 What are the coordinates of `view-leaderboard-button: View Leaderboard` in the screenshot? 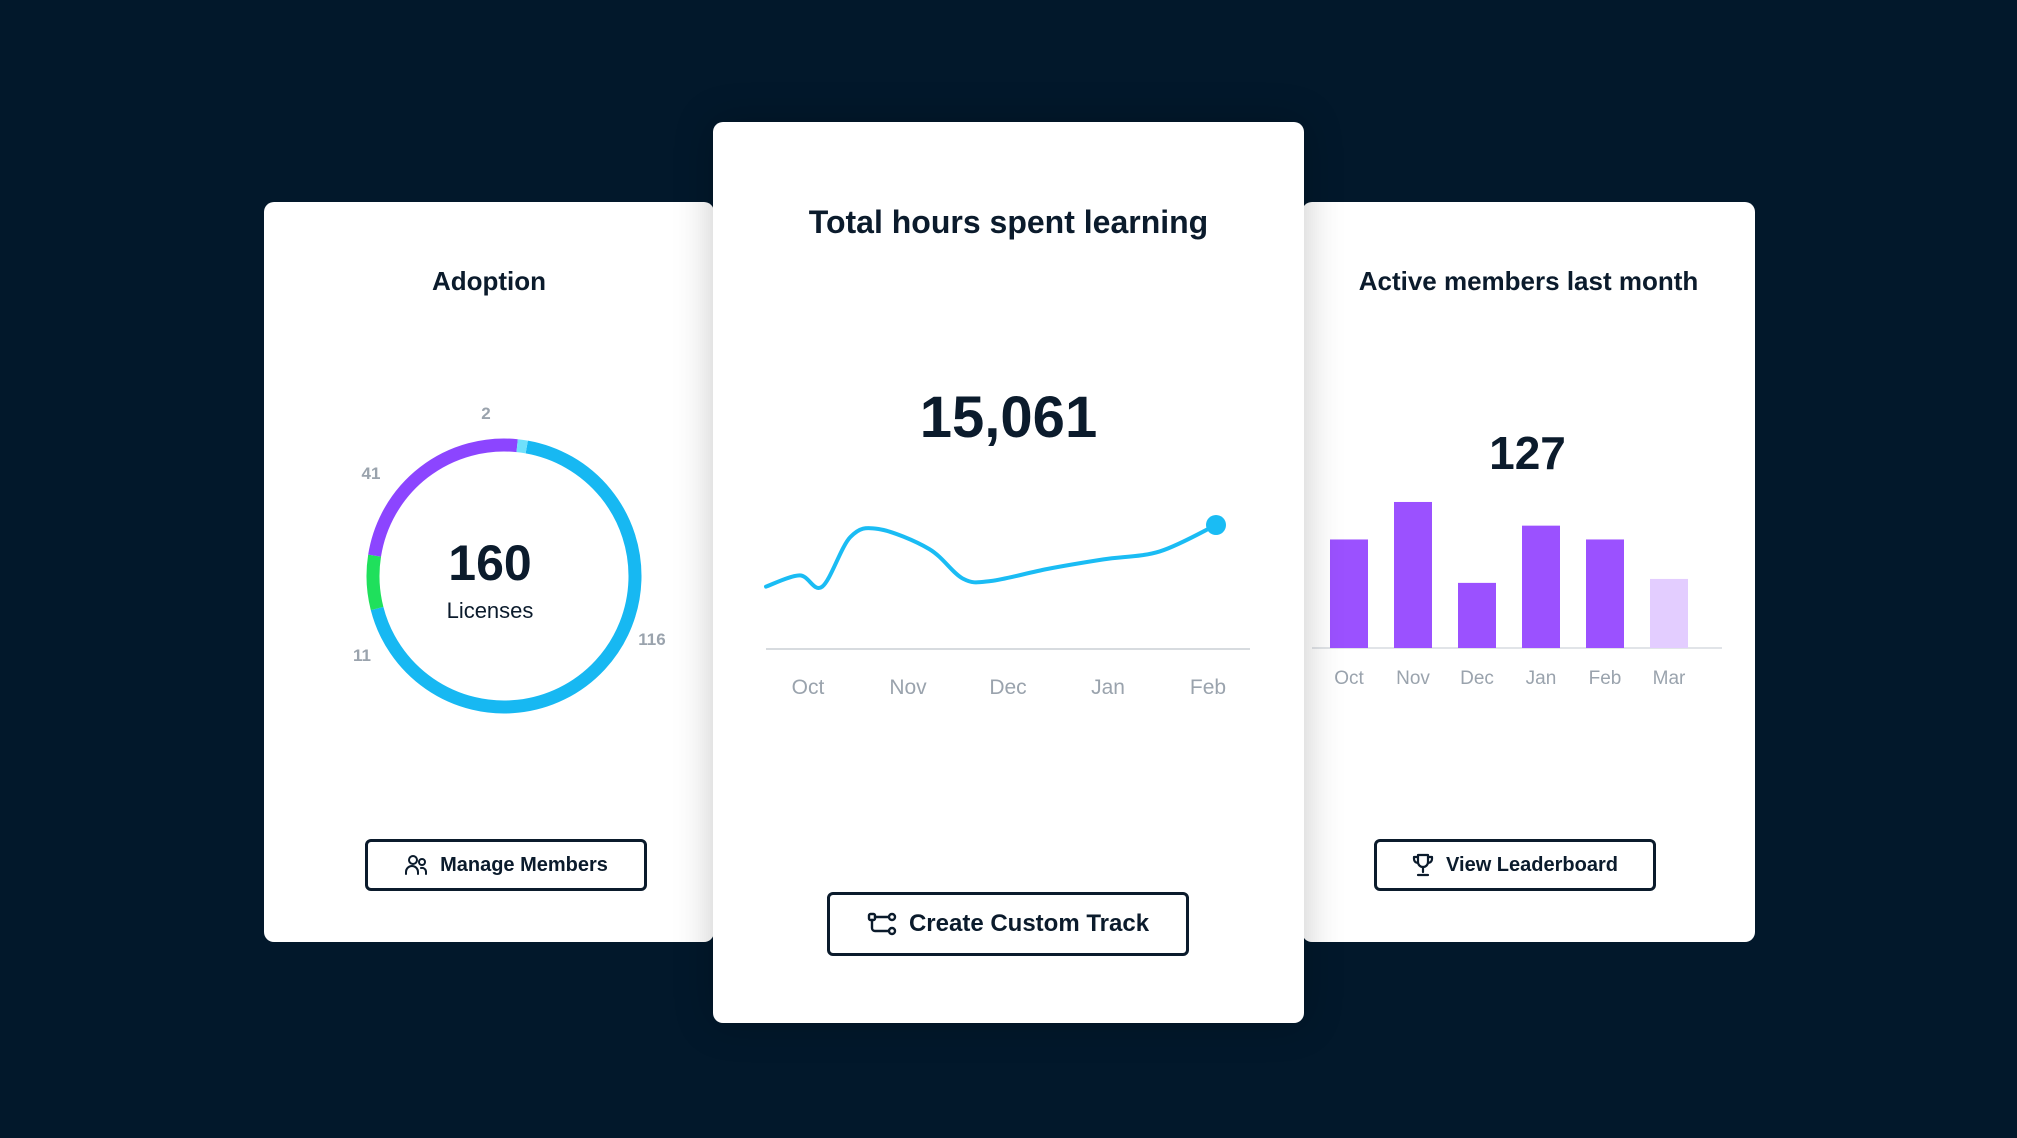 It's located at (1515, 865).